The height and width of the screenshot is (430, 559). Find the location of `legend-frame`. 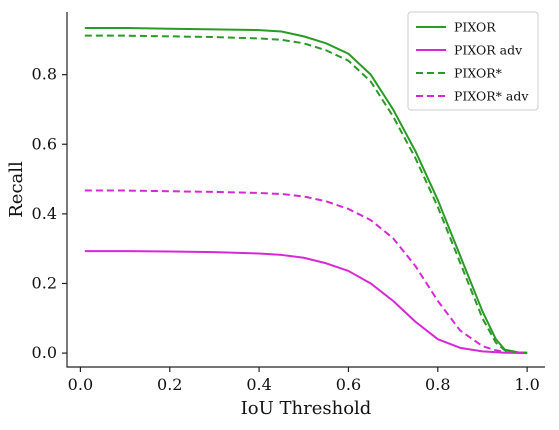

legend-frame is located at coordinates (473, 61).